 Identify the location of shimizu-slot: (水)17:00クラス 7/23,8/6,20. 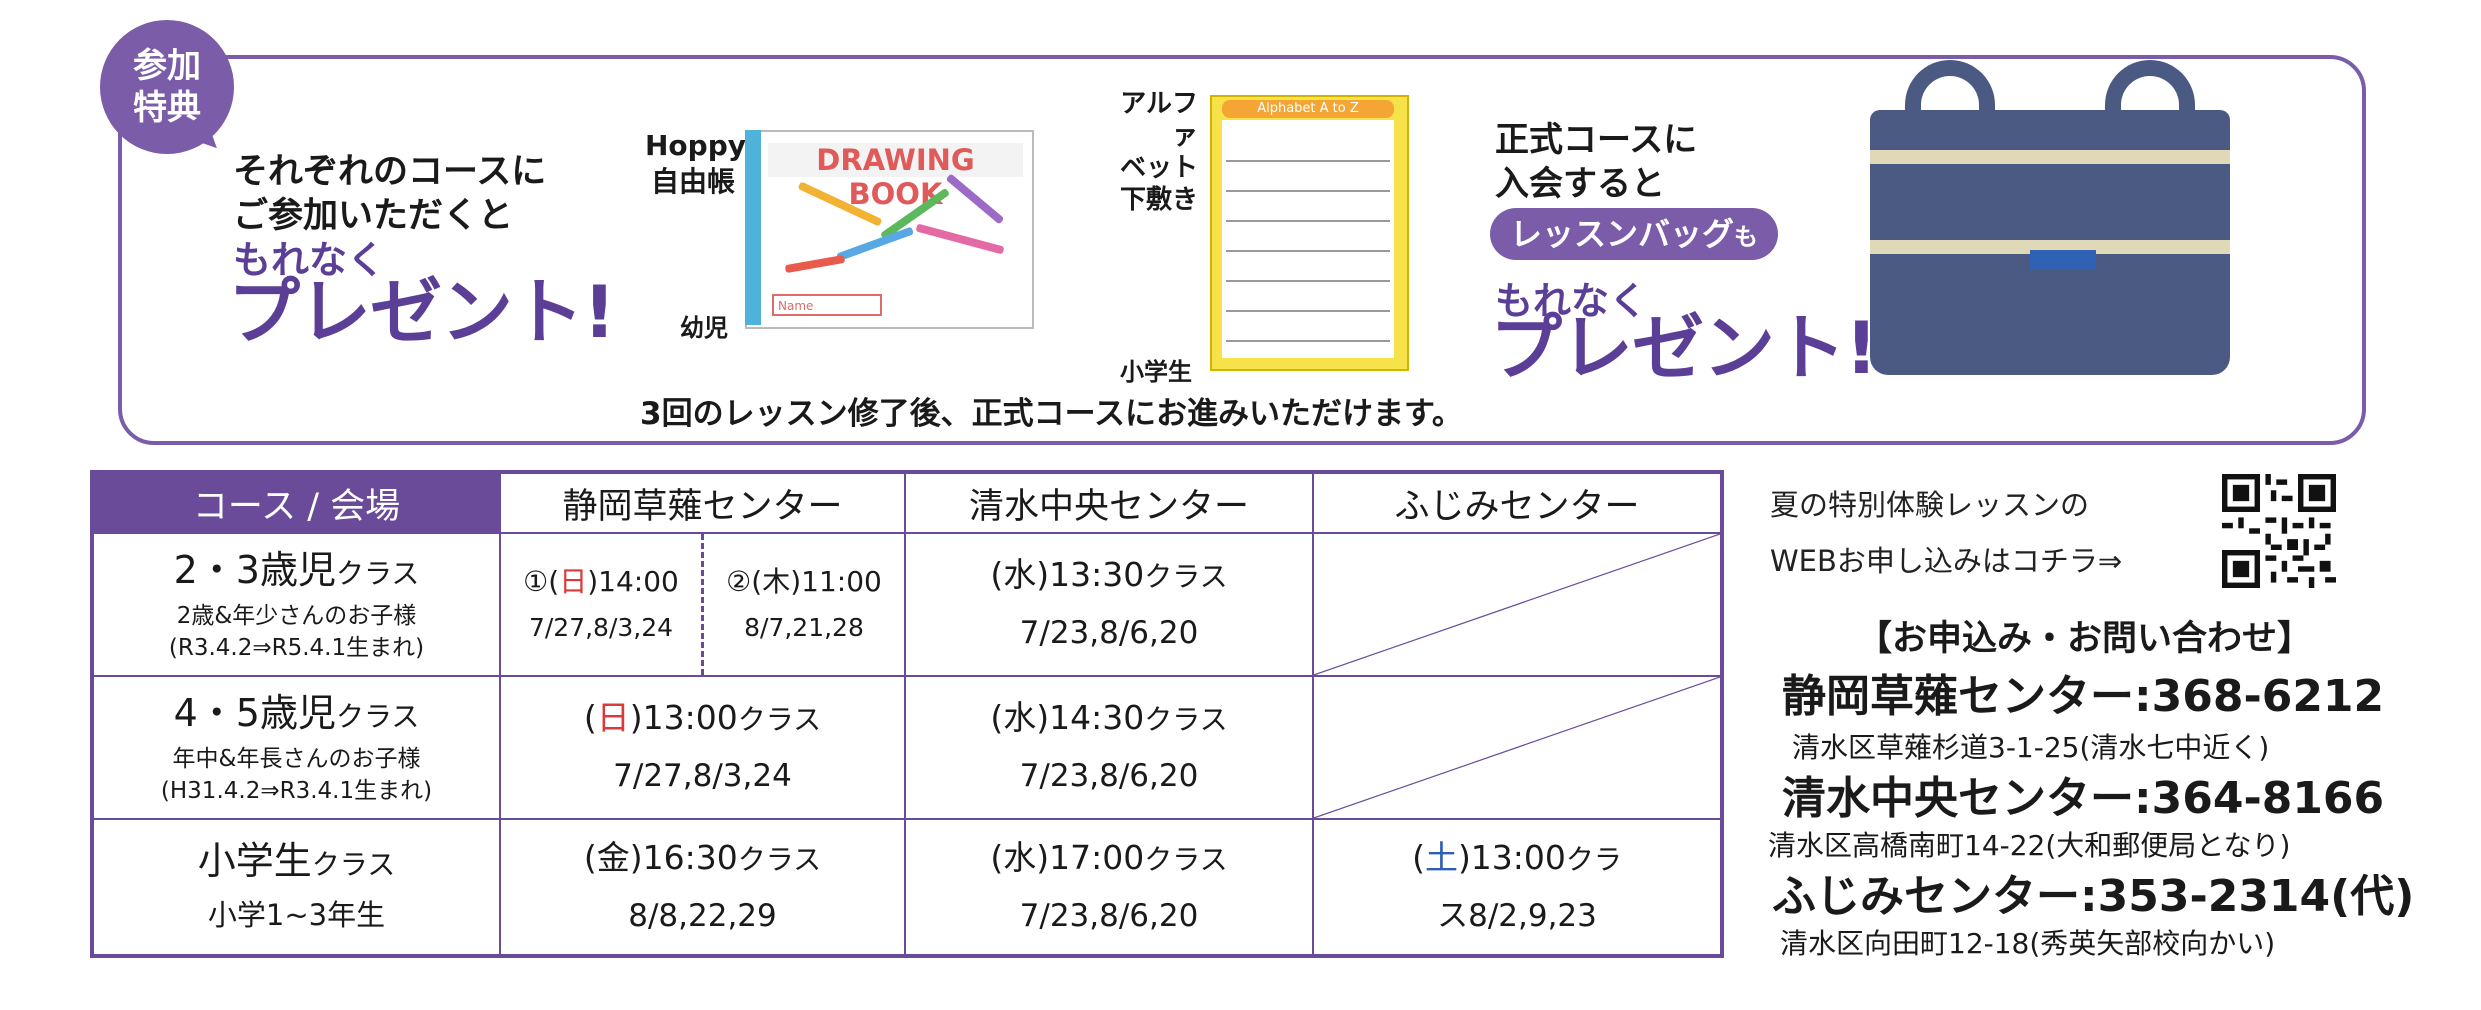
(1109, 887).